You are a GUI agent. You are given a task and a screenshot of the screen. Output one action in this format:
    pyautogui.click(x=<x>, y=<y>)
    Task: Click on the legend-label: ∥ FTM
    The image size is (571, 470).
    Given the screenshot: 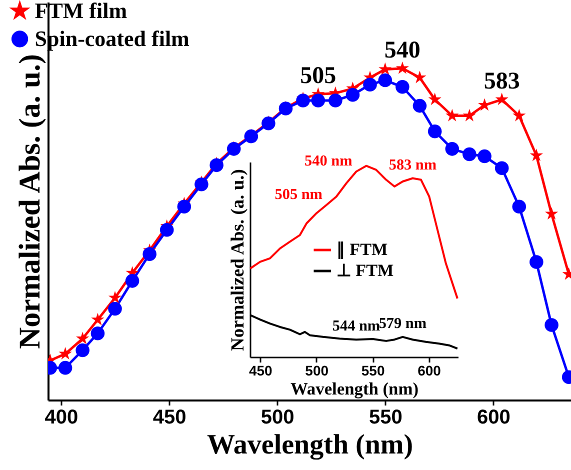 What is the action you would take?
    pyautogui.click(x=362, y=249)
    